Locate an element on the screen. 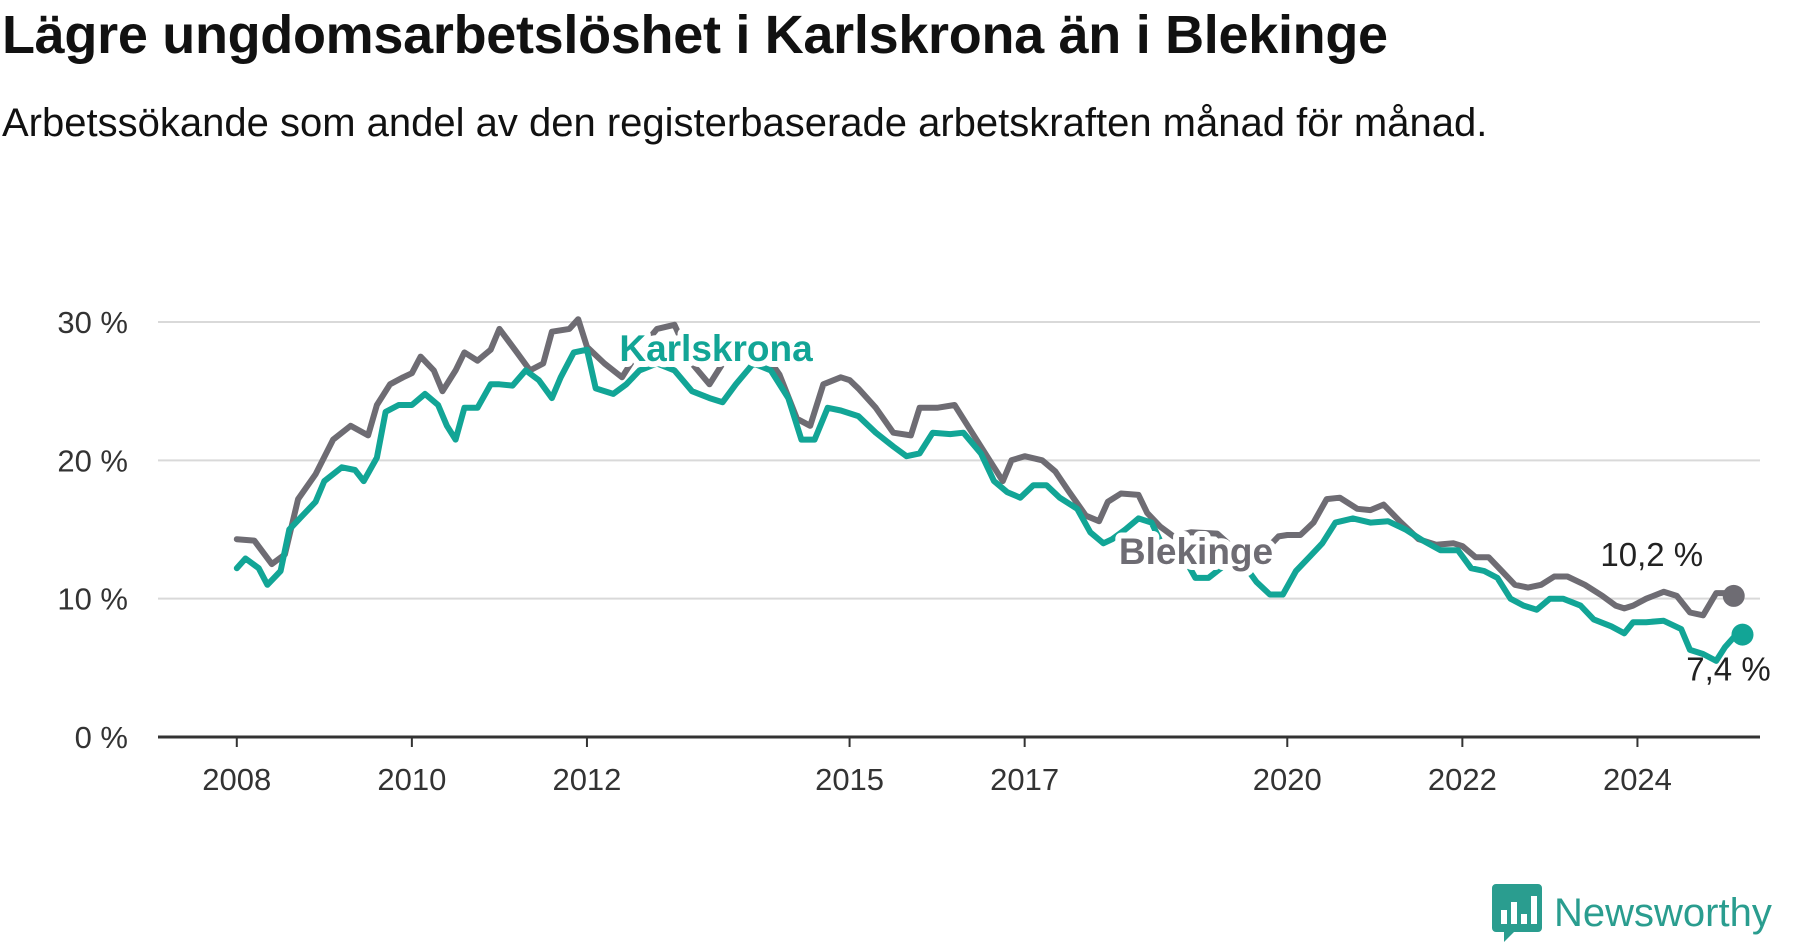 The height and width of the screenshot is (948, 1800). x-tick-label: 2012 is located at coordinates (586, 779).